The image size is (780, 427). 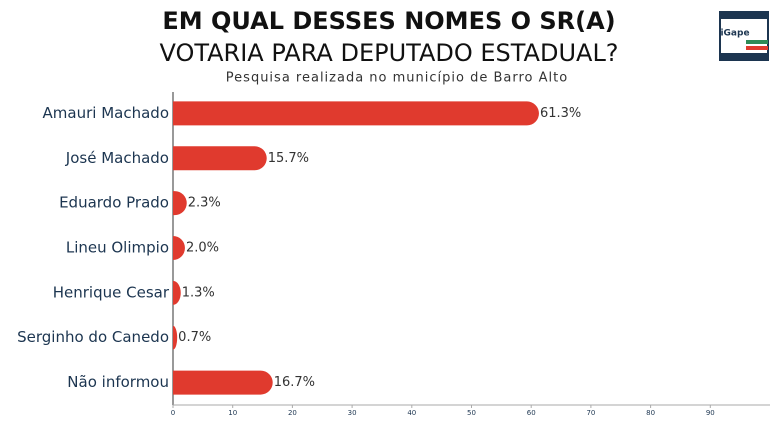 I want to click on y-tick-label: Eduardo Prado, so click(x=114, y=203).